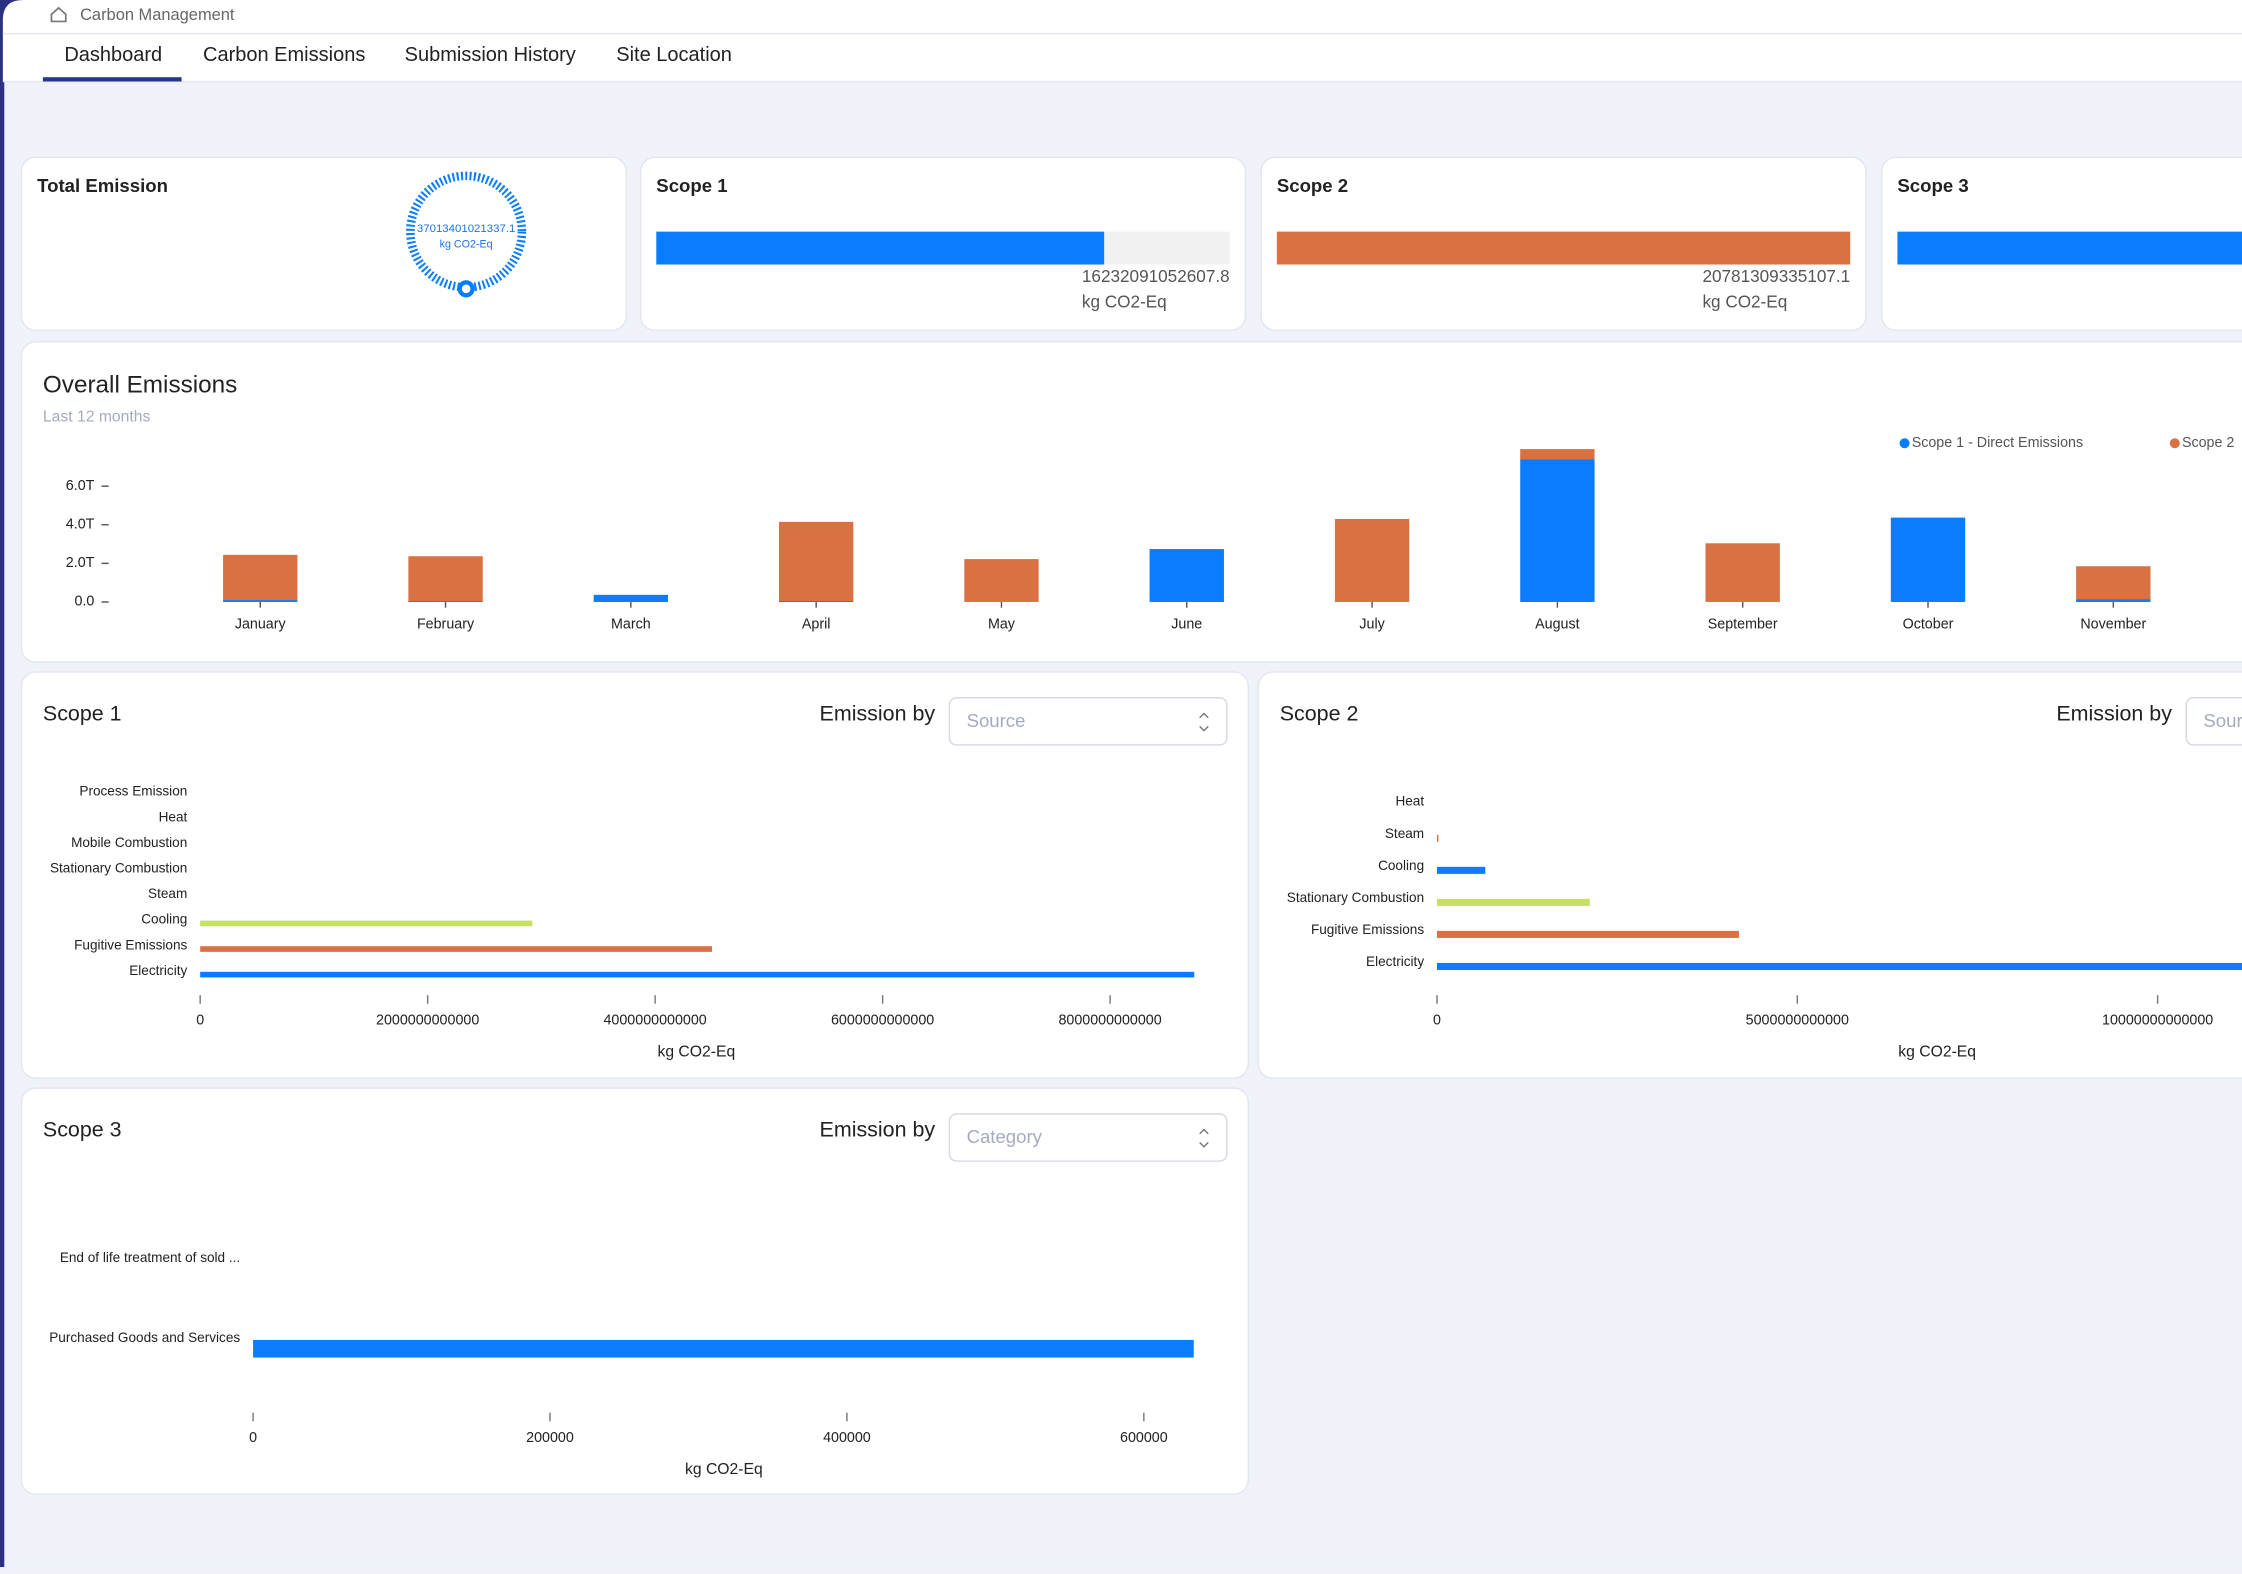  Describe the element at coordinates (1997, 443) in the screenshot. I see `legend-label: Scope 1 - Direct Emissions` at that location.